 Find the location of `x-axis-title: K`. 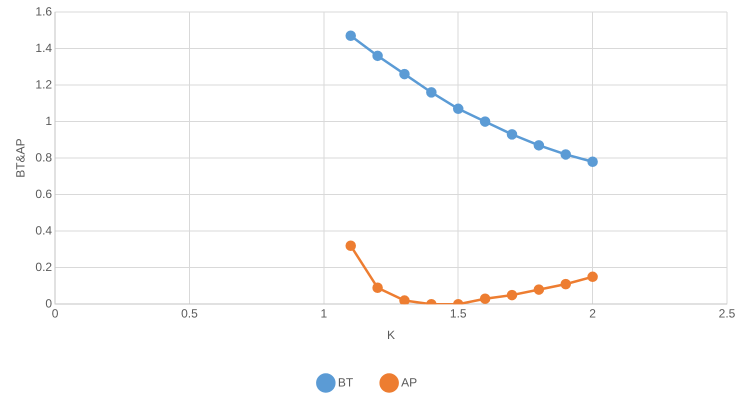

x-axis-title: K is located at coordinates (391, 335).